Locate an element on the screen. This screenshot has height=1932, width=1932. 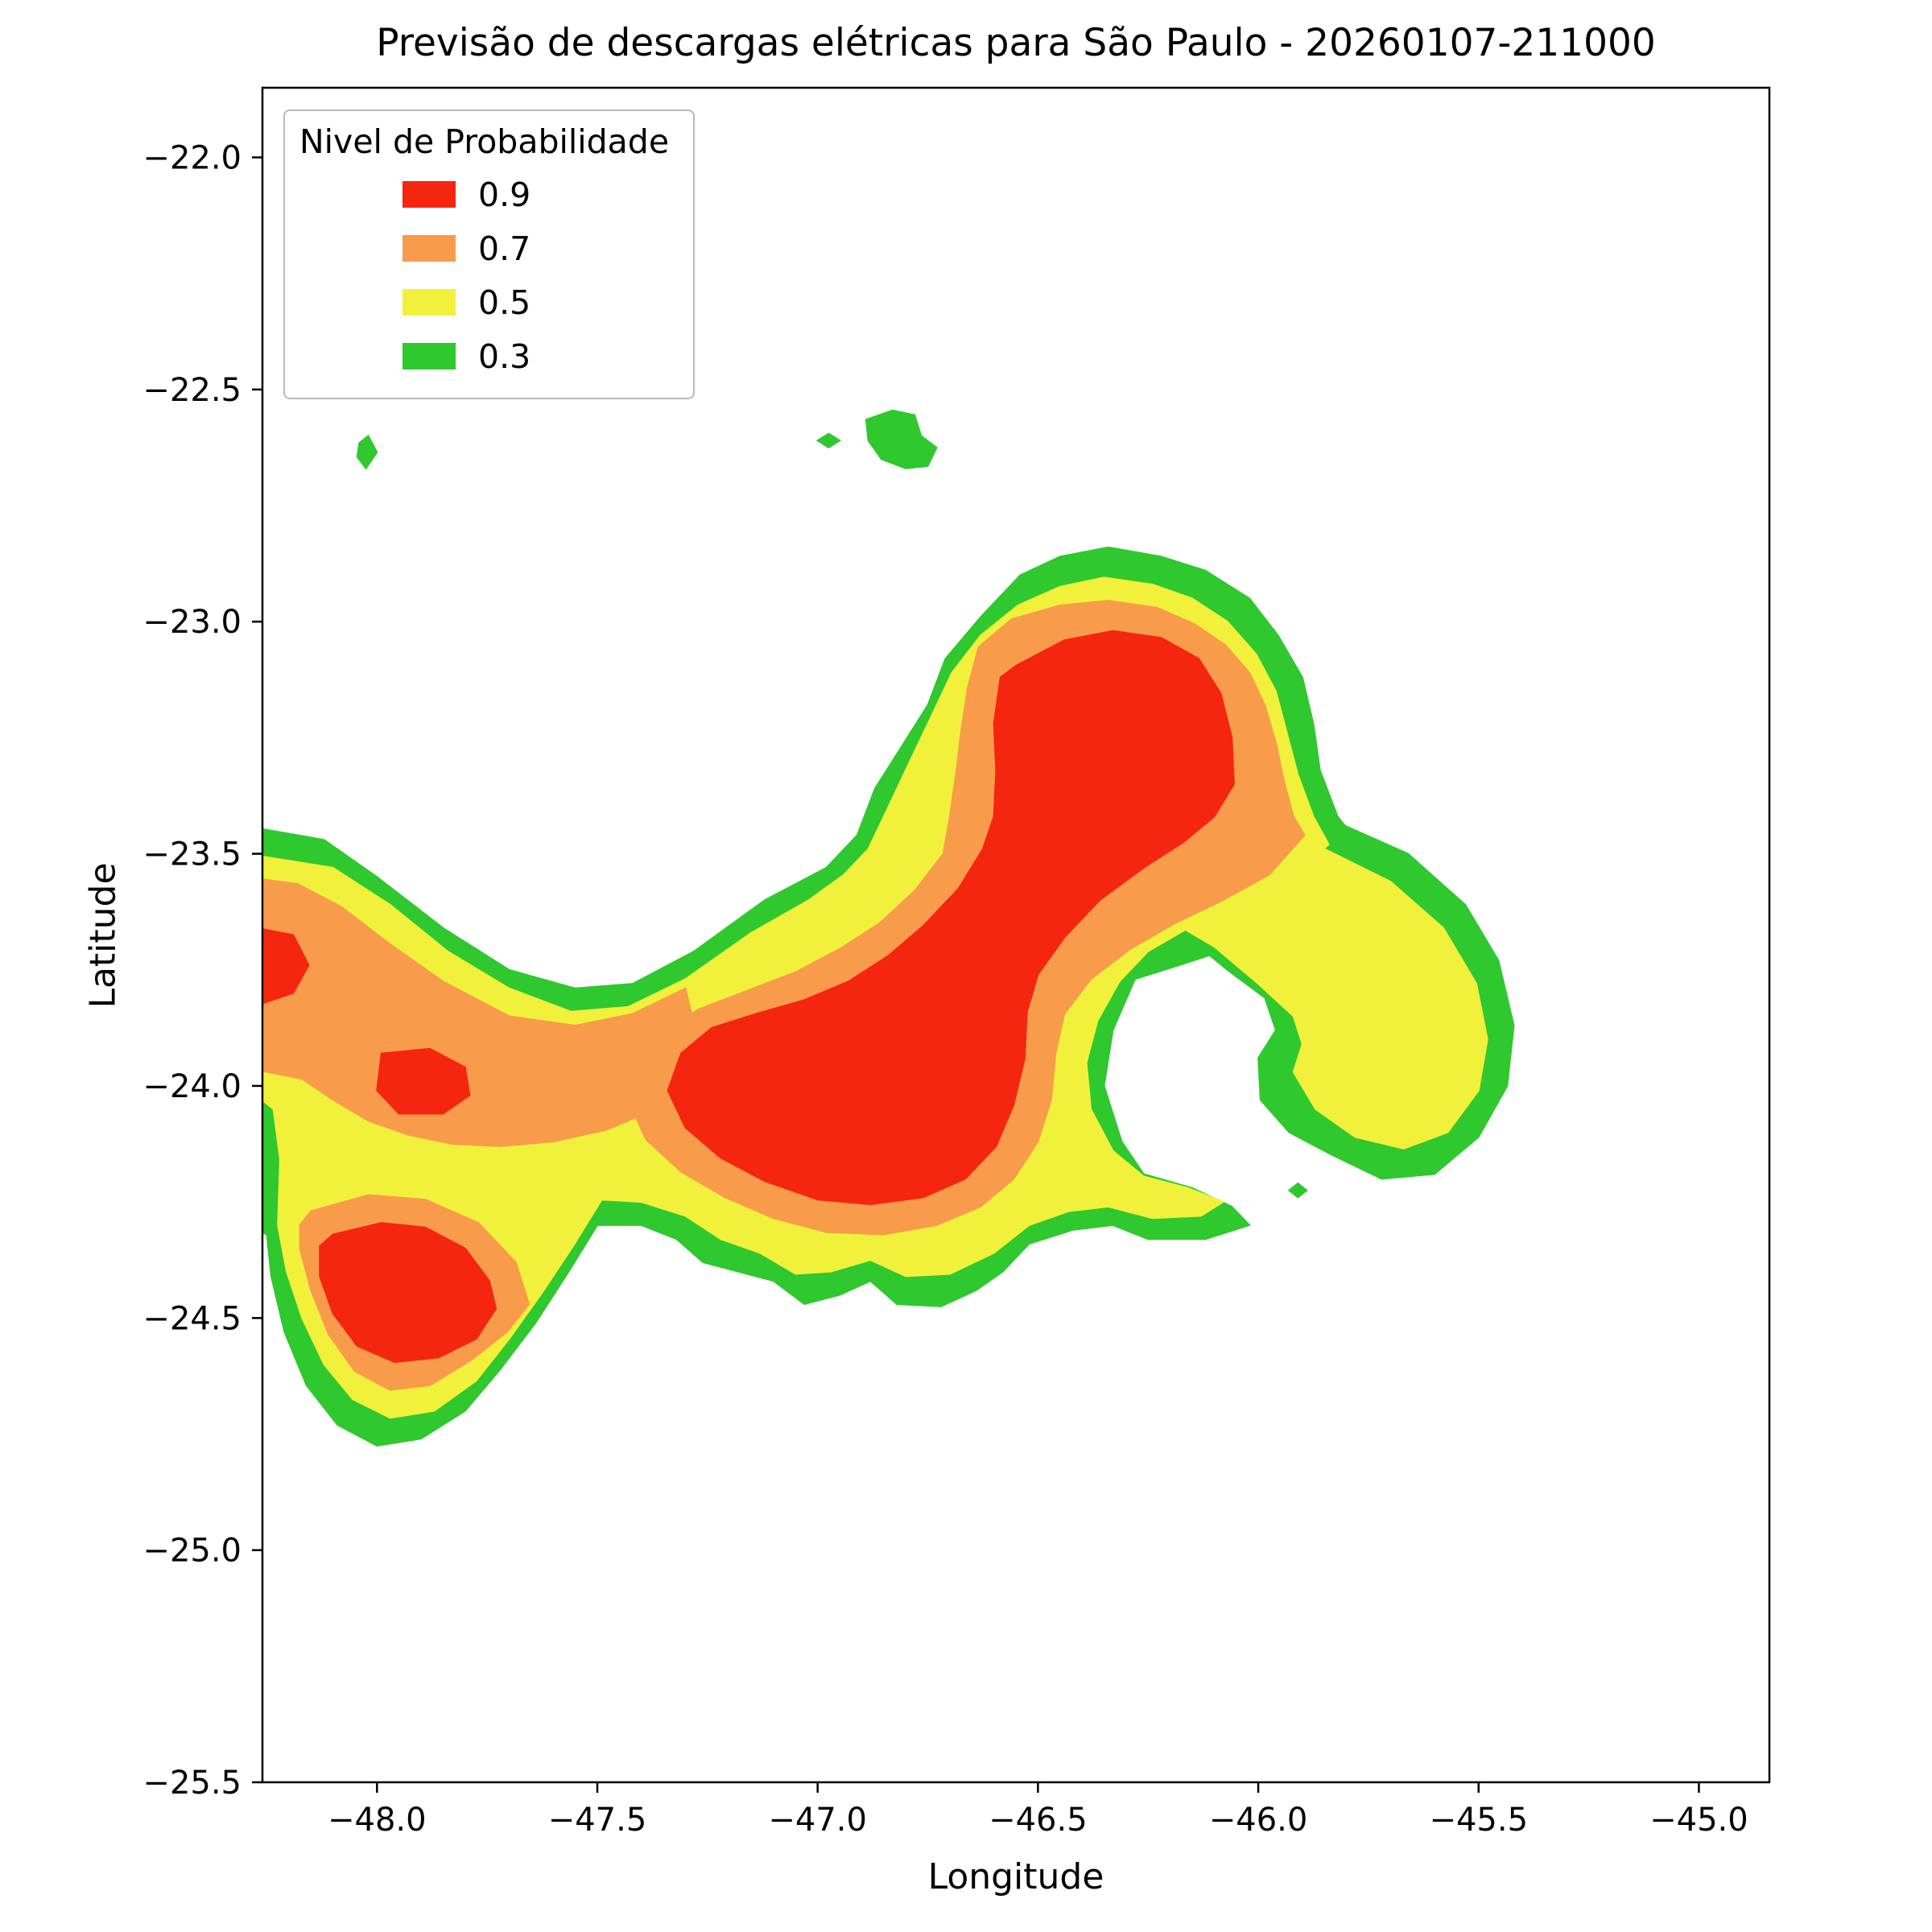
contour-level-0.7 is located at coordinates (479, 1012).